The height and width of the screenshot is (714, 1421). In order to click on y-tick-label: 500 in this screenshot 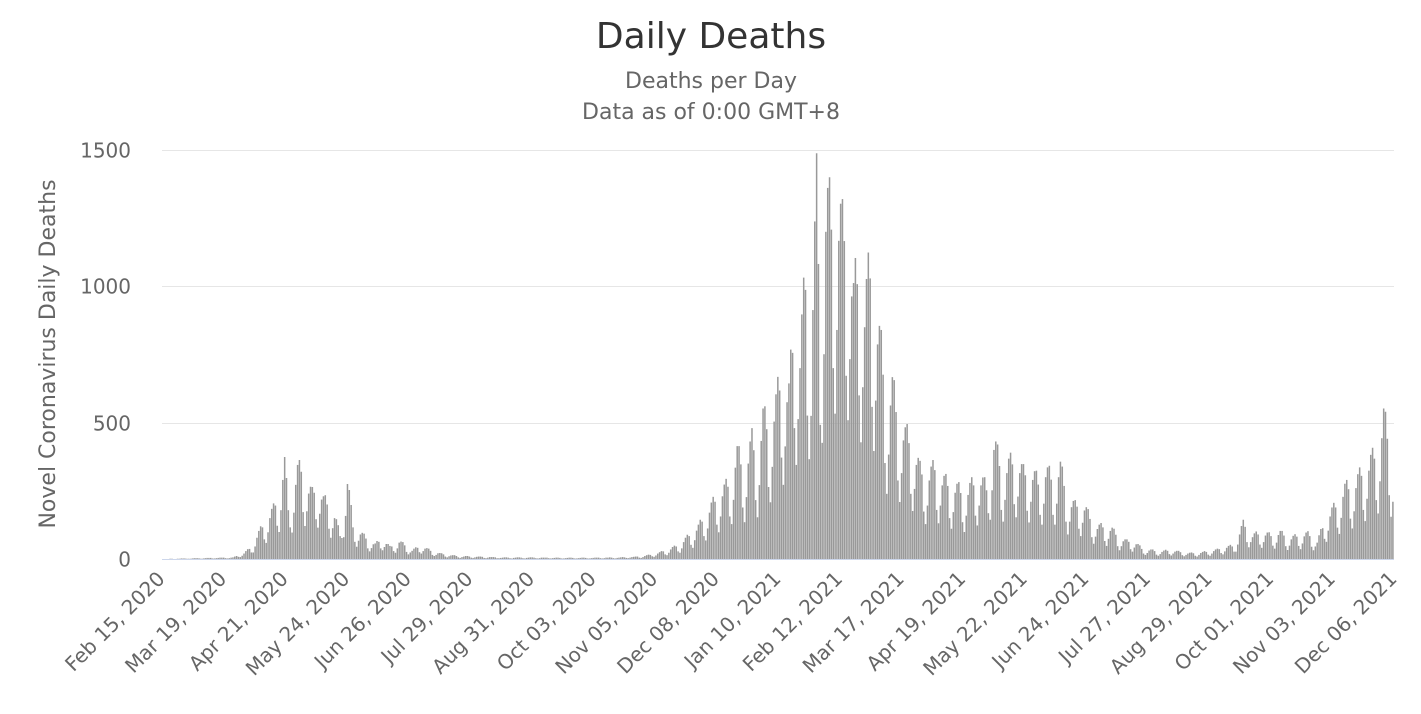, I will do `click(112, 424)`.